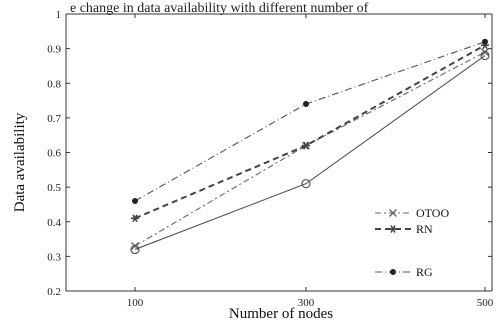 This screenshot has width=496, height=324. Describe the element at coordinates (281, 314) in the screenshot. I see `x-axis-label: Number of nodes` at that location.